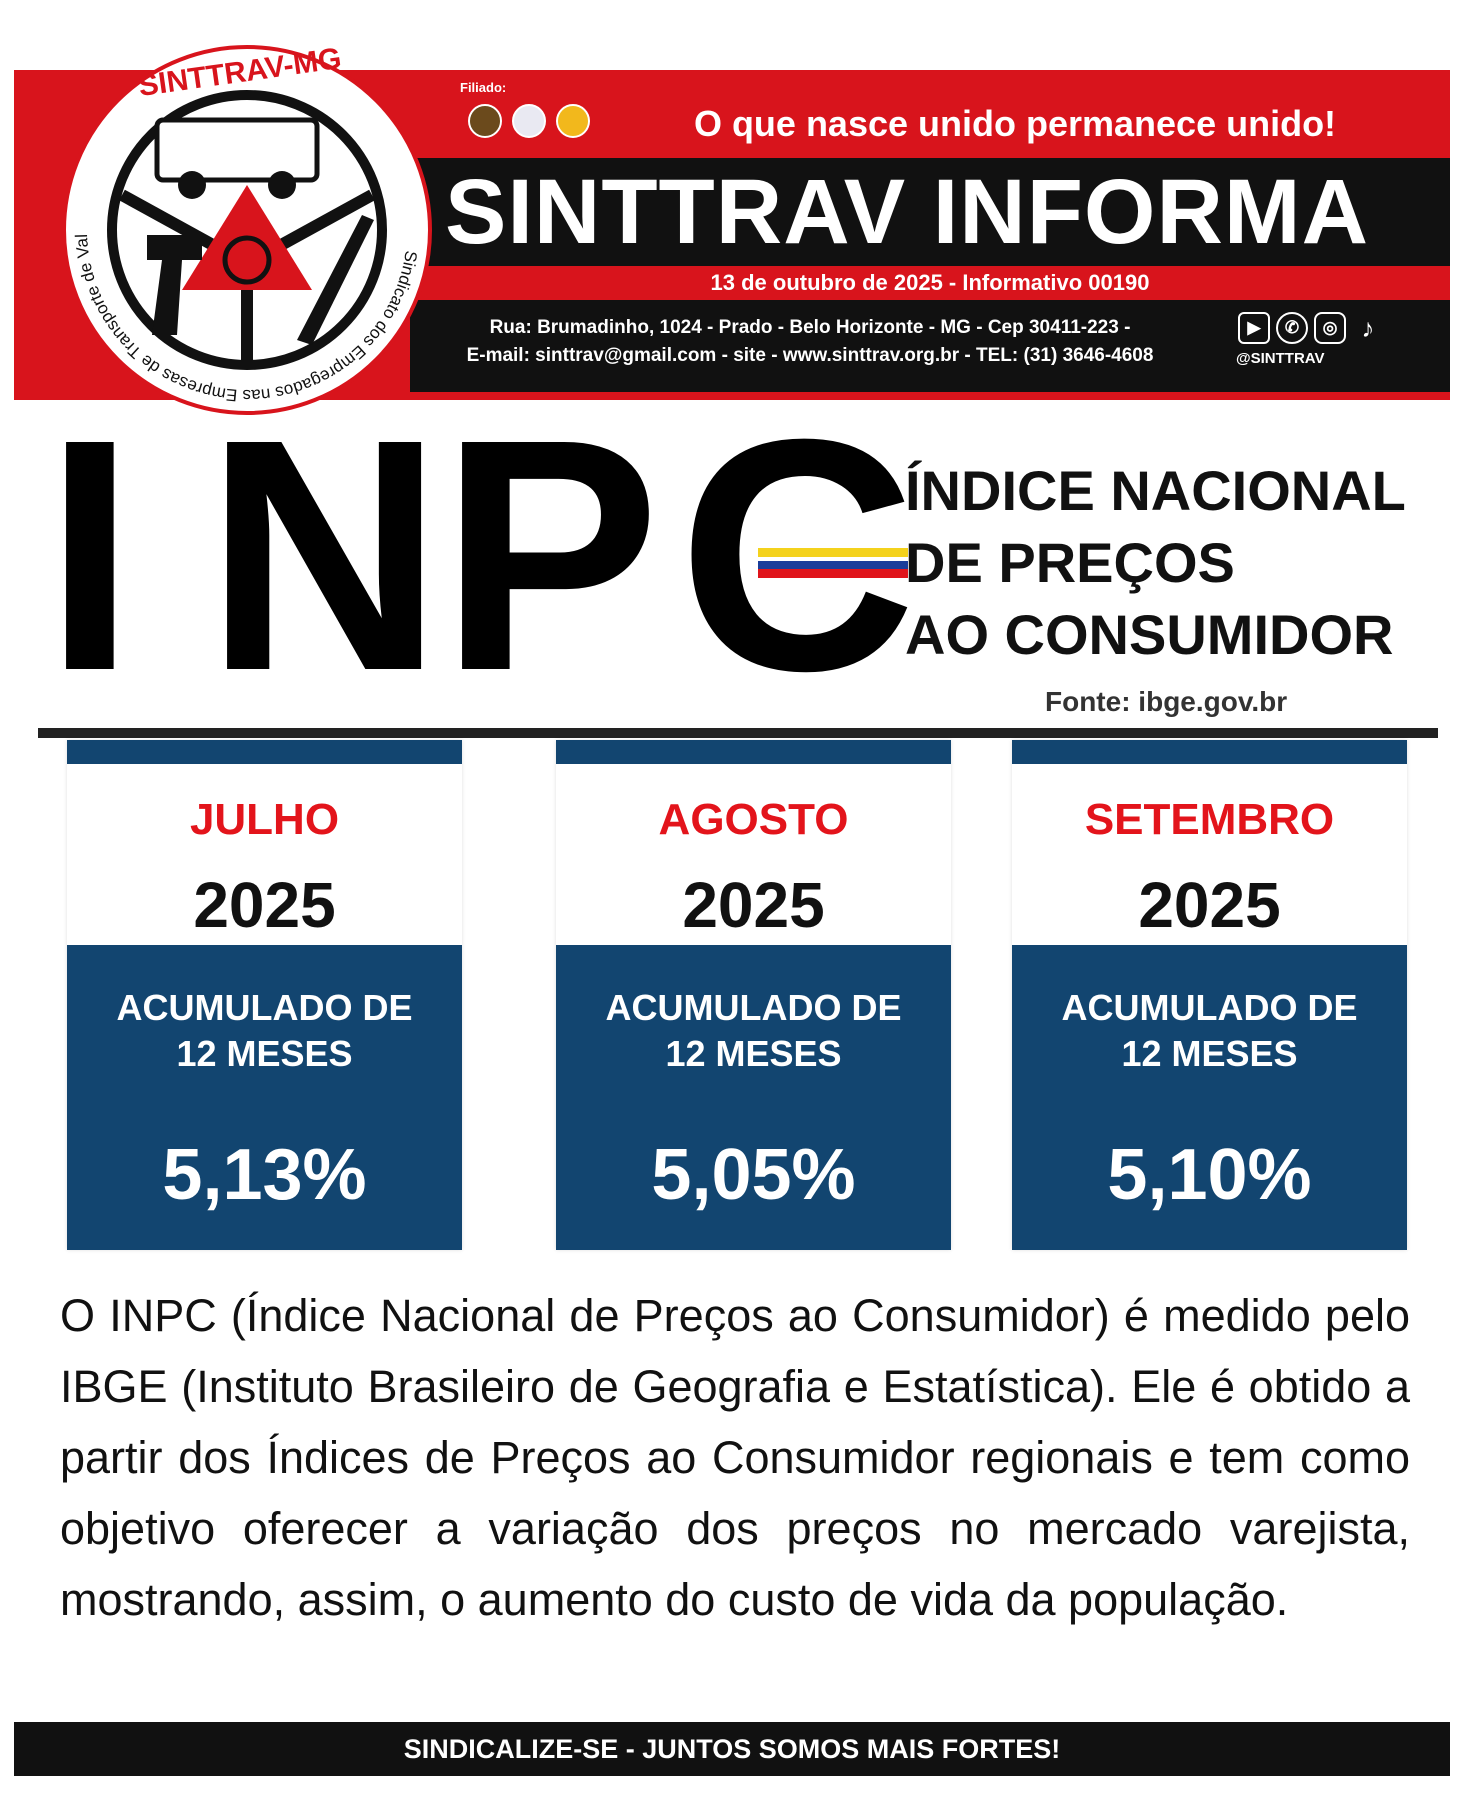 The image size is (1468, 1800). What do you see at coordinates (753, 819) in the screenshot?
I see `card-month: AGOSTO` at bounding box center [753, 819].